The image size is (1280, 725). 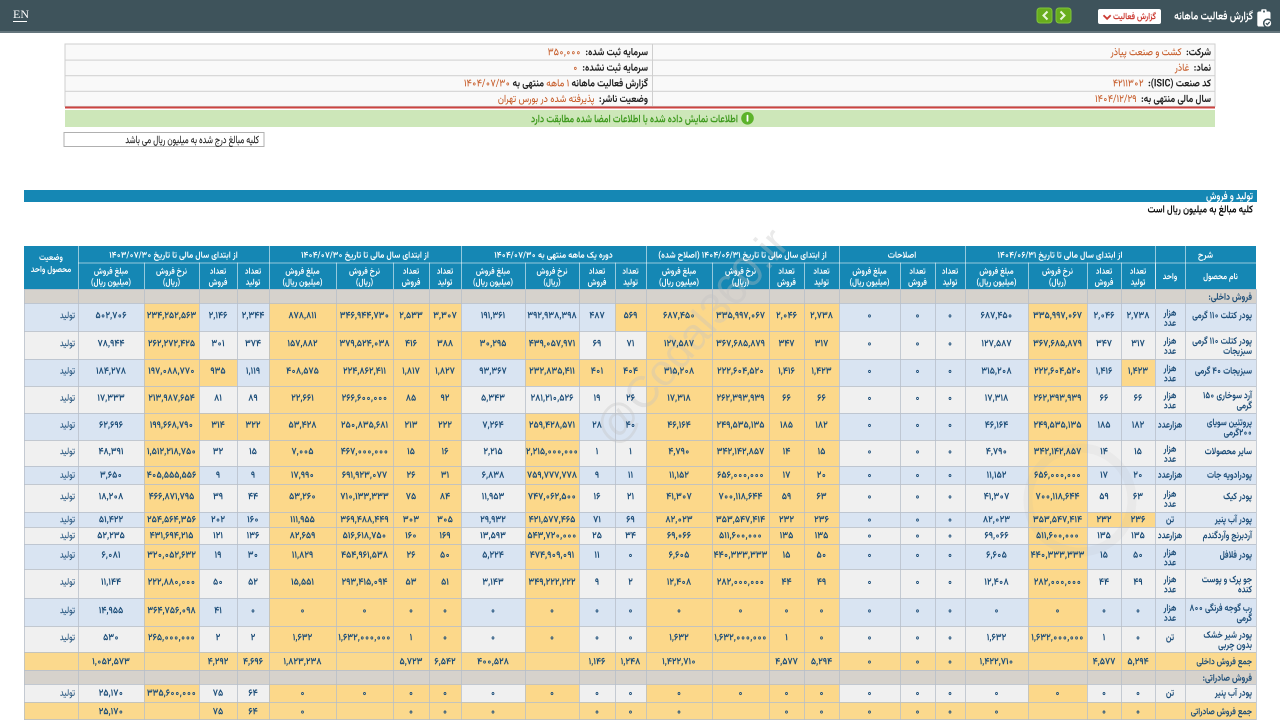 I want to click on svg-text: EN, so click(x=21, y=14).